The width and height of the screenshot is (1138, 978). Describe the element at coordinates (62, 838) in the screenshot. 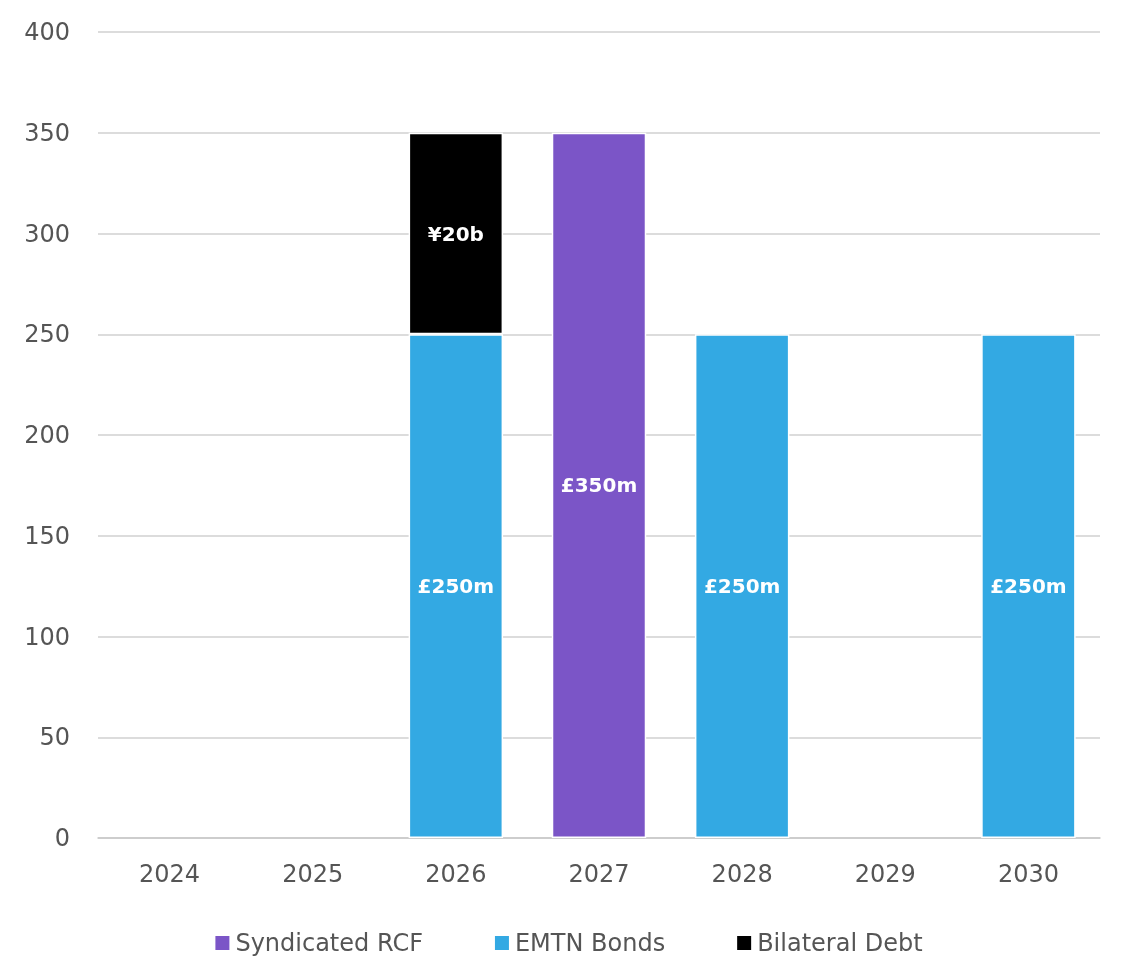

I see `y-tick-label: 0` at that location.